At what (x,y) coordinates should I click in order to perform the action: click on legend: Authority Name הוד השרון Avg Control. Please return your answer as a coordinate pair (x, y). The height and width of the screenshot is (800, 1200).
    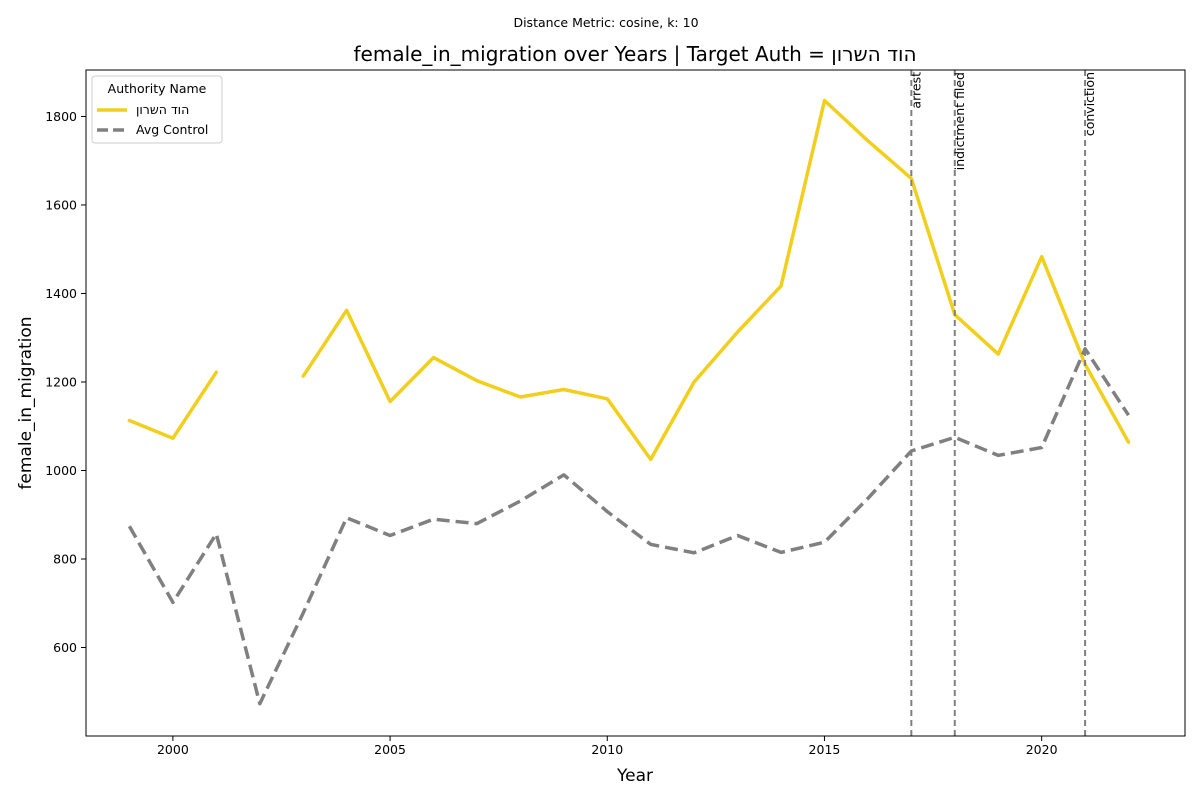
    Looking at the image, I should click on (157, 109).